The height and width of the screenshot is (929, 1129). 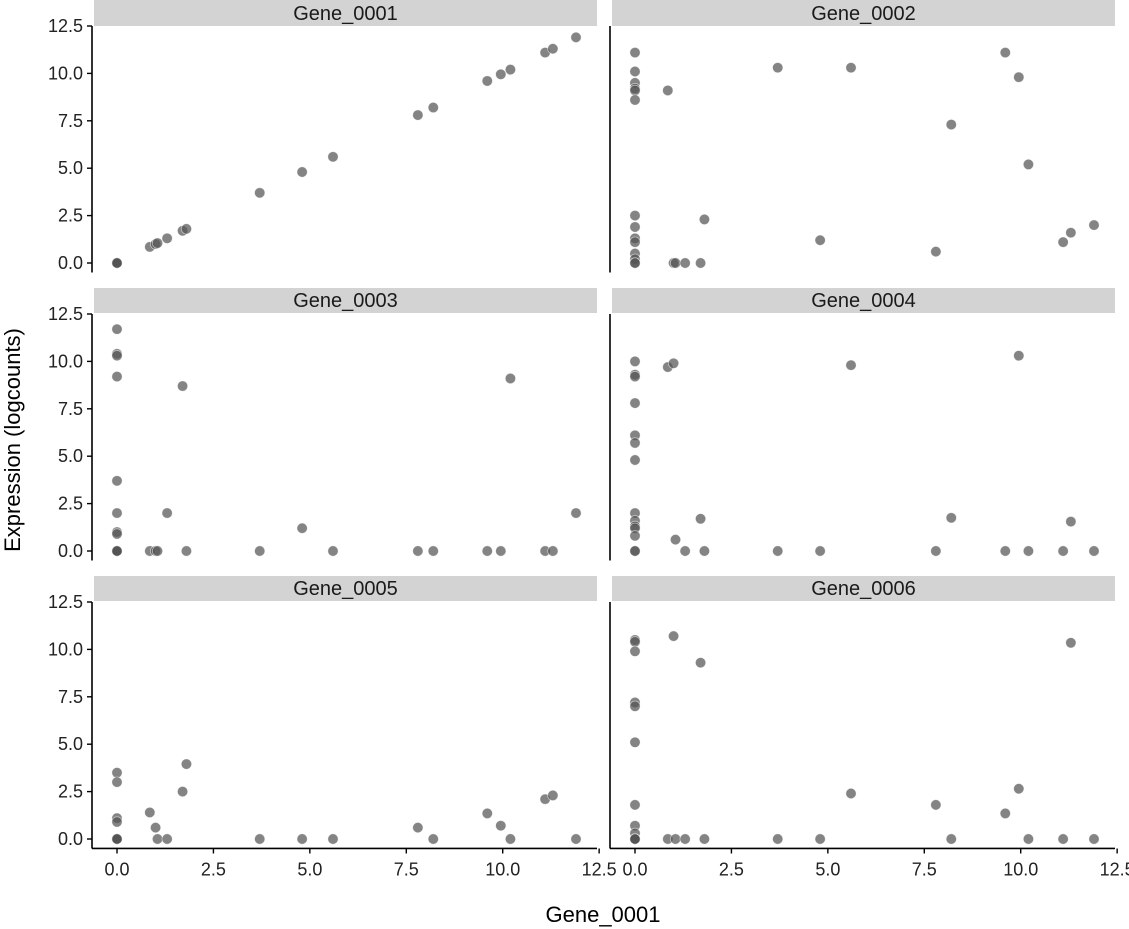 I want to click on facet-strip-label: Gene_0001, so click(x=345, y=14).